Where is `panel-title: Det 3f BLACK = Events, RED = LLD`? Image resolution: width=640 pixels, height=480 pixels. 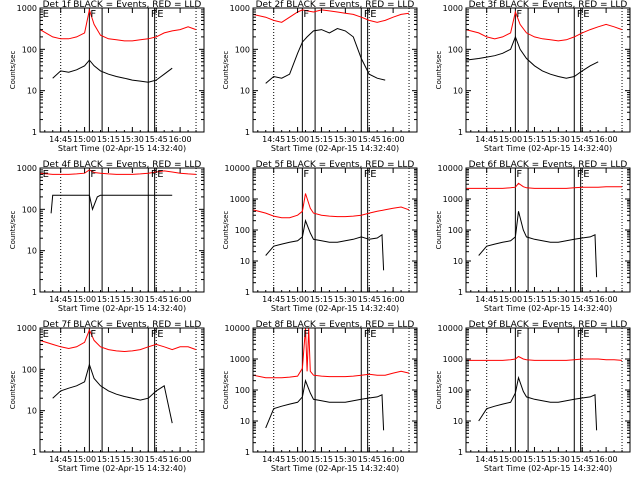
panel-title: Det 3f BLACK = Events, RED = LLD is located at coordinates (548, 5).